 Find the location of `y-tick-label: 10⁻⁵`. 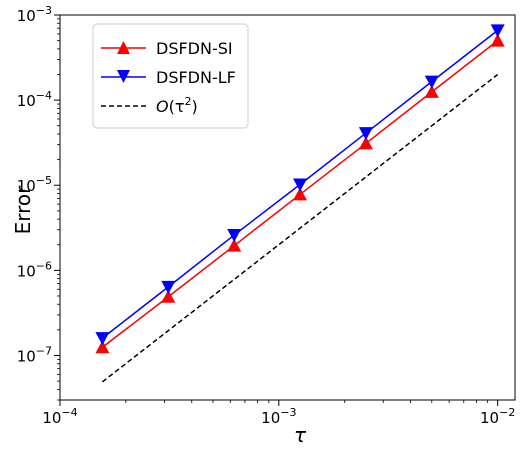

y-tick-label: 10⁻⁵ is located at coordinates (34, 184).